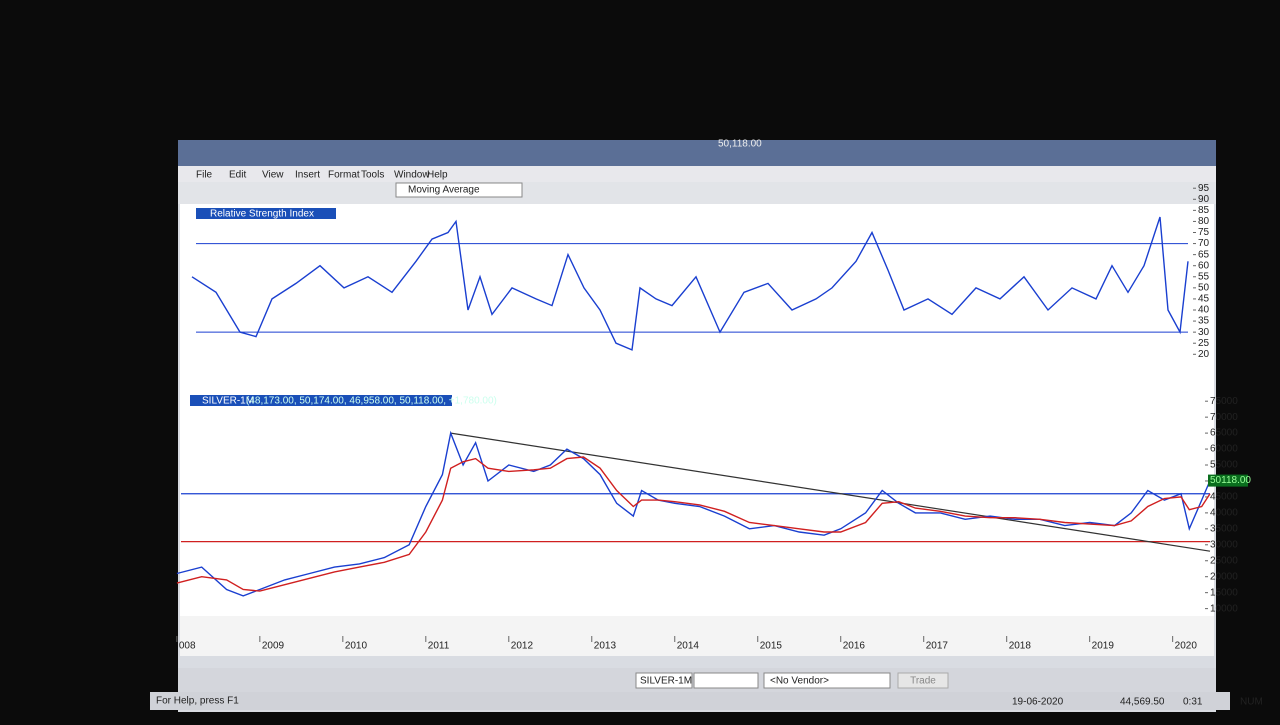 The width and height of the screenshot is (1280, 725). What do you see at coordinates (1204, 210) in the screenshot?
I see `y-tick-label: 85` at bounding box center [1204, 210].